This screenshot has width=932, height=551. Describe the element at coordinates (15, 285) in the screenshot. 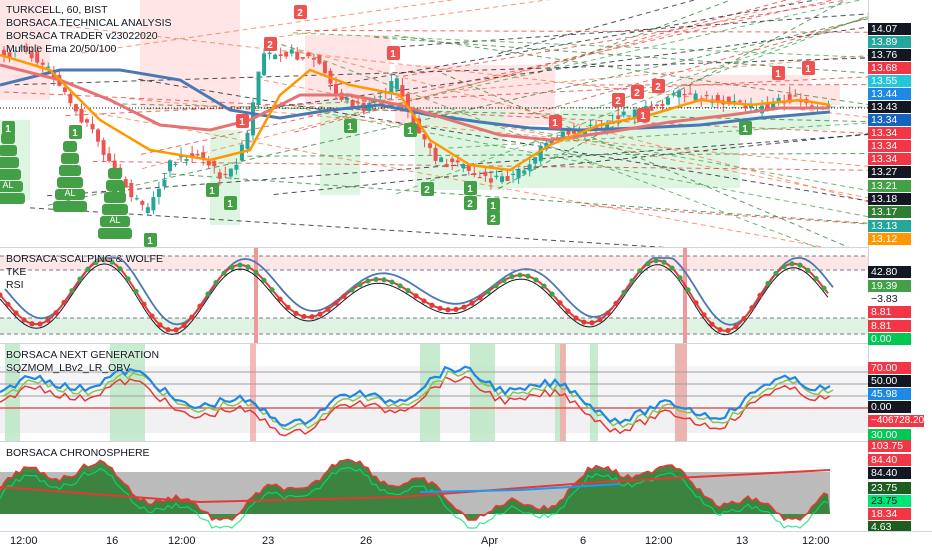

I see `indicator-label-rsi: RSI` at that location.